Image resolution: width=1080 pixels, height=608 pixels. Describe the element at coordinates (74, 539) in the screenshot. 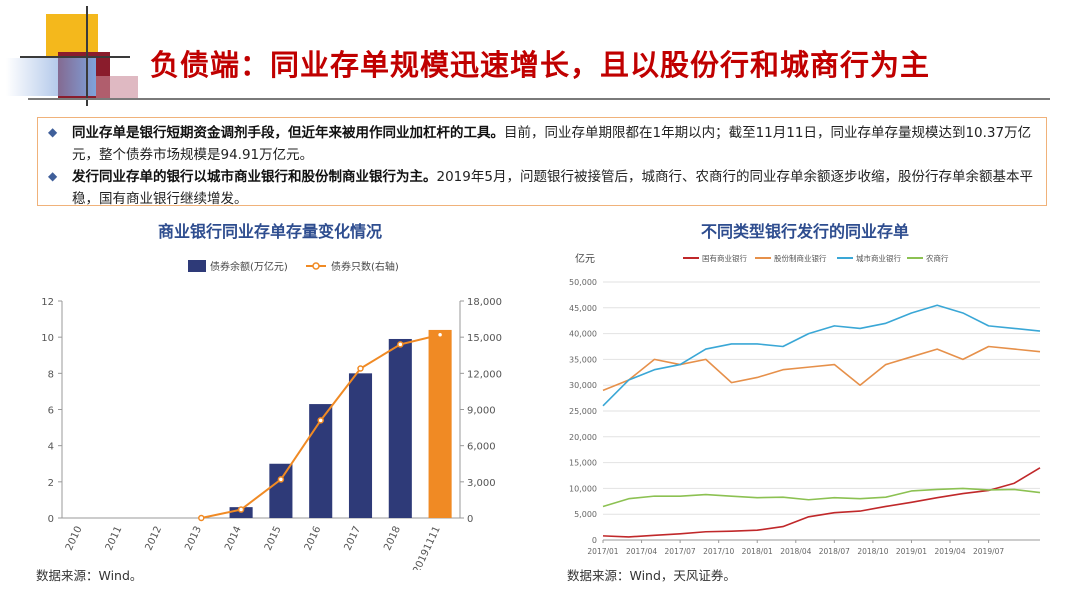

I see `x-tick-label-2010: 2010` at that location.